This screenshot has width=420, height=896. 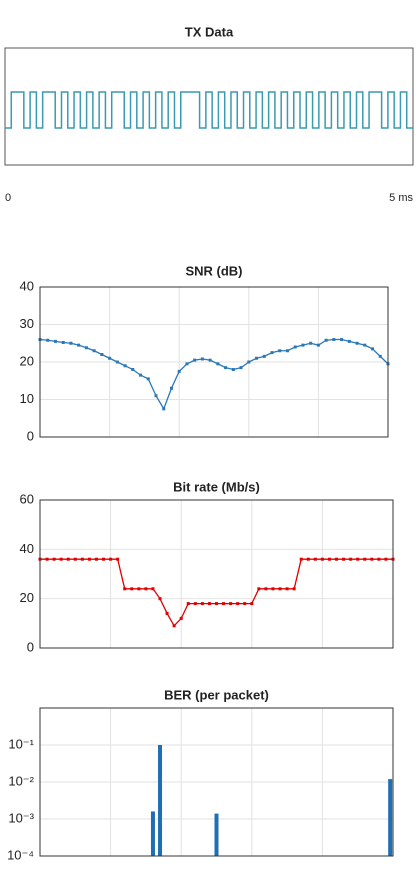 What do you see at coordinates (209, 31) in the screenshot?
I see `chart-title: TX Data` at bounding box center [209, 31].